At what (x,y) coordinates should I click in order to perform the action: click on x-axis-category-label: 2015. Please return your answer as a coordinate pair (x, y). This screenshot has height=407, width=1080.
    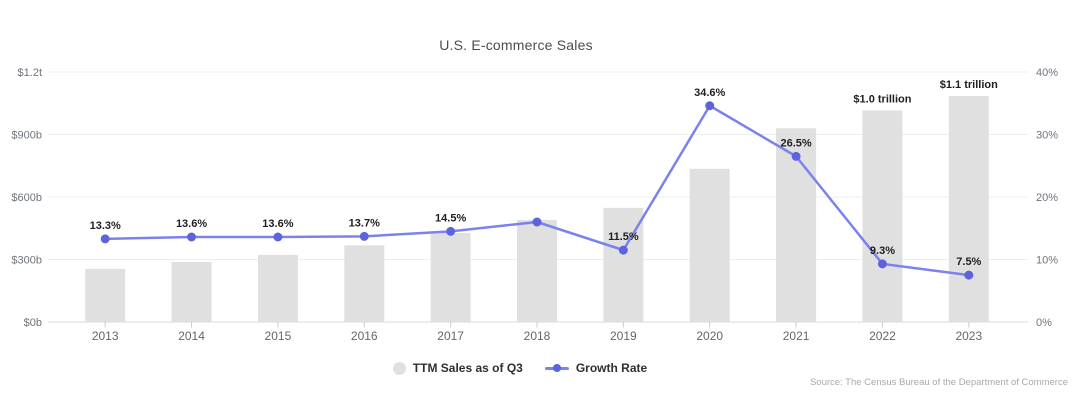
    Looking at the image, I should click on (278, 336).